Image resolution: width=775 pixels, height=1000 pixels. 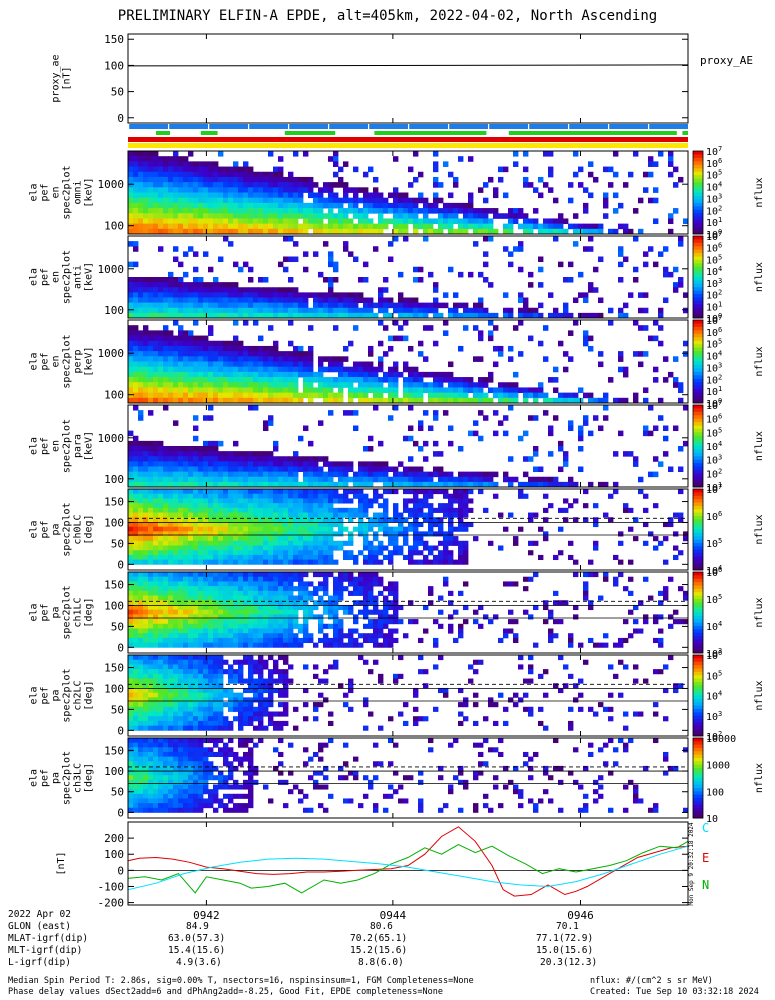 I want to click on ylabel-line: perp, so click(x=78, y=361).